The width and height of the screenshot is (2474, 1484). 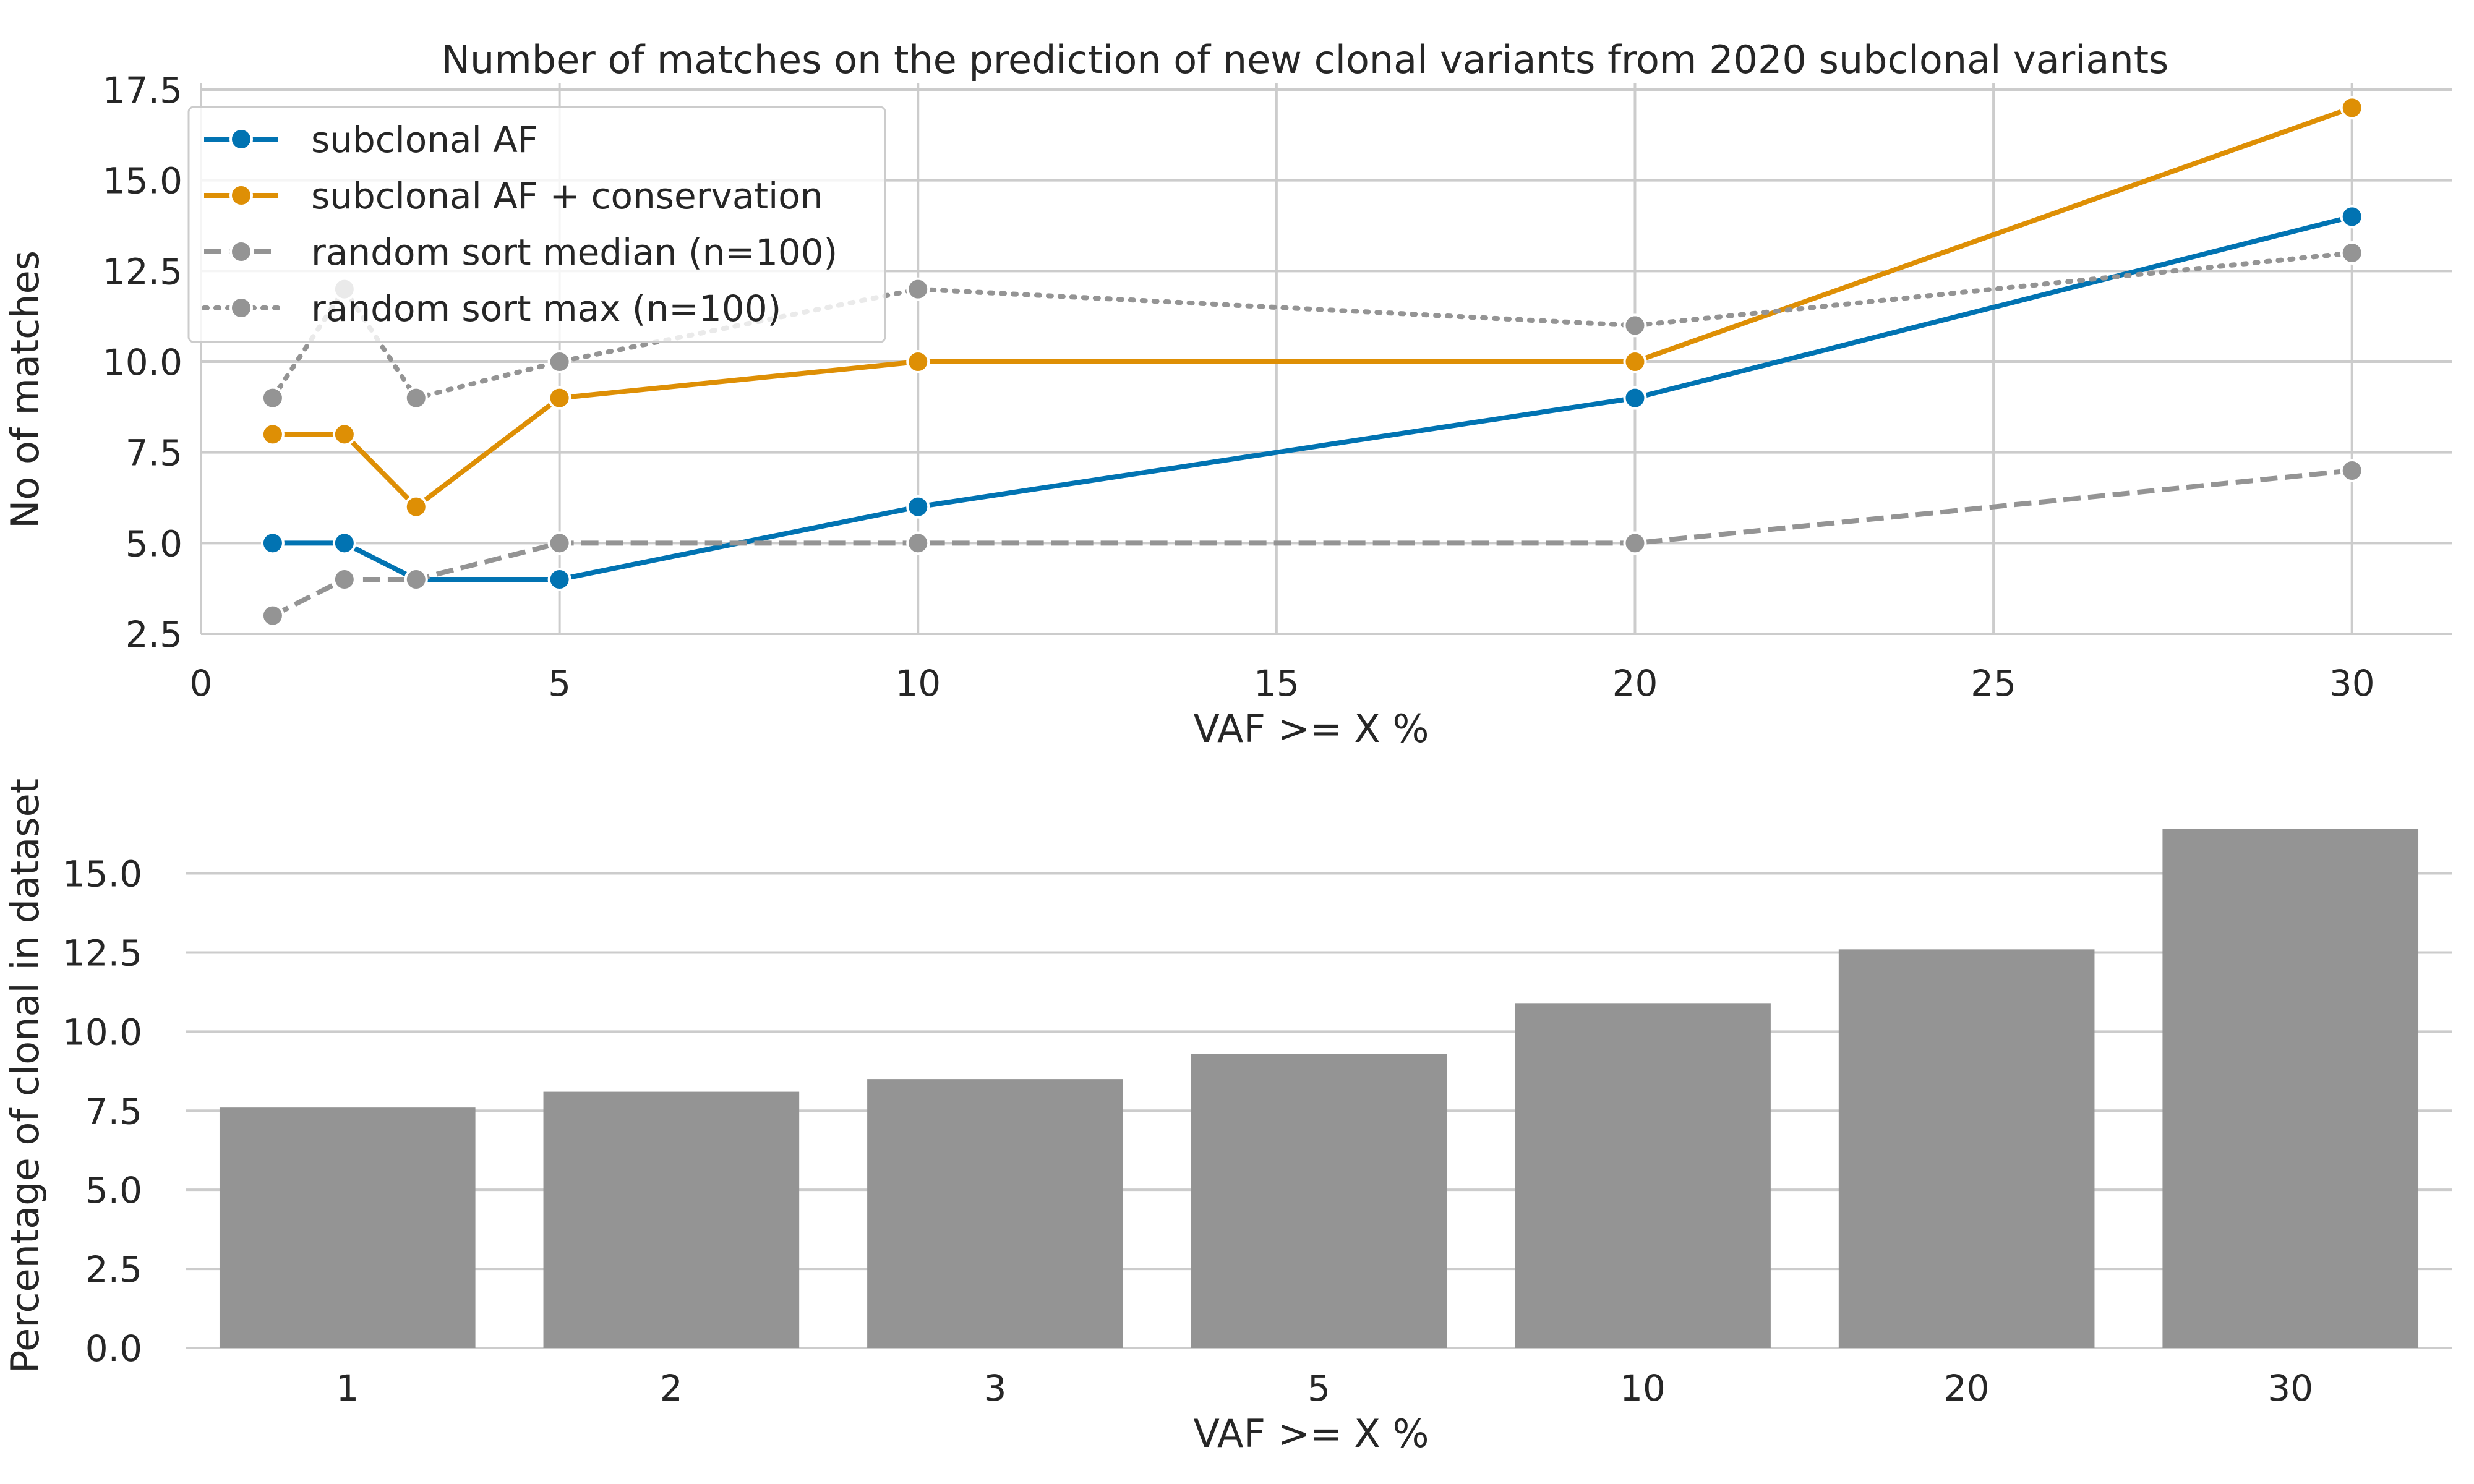 I want to click on legend-label: subclonal AF, so click(x=424, y=140).